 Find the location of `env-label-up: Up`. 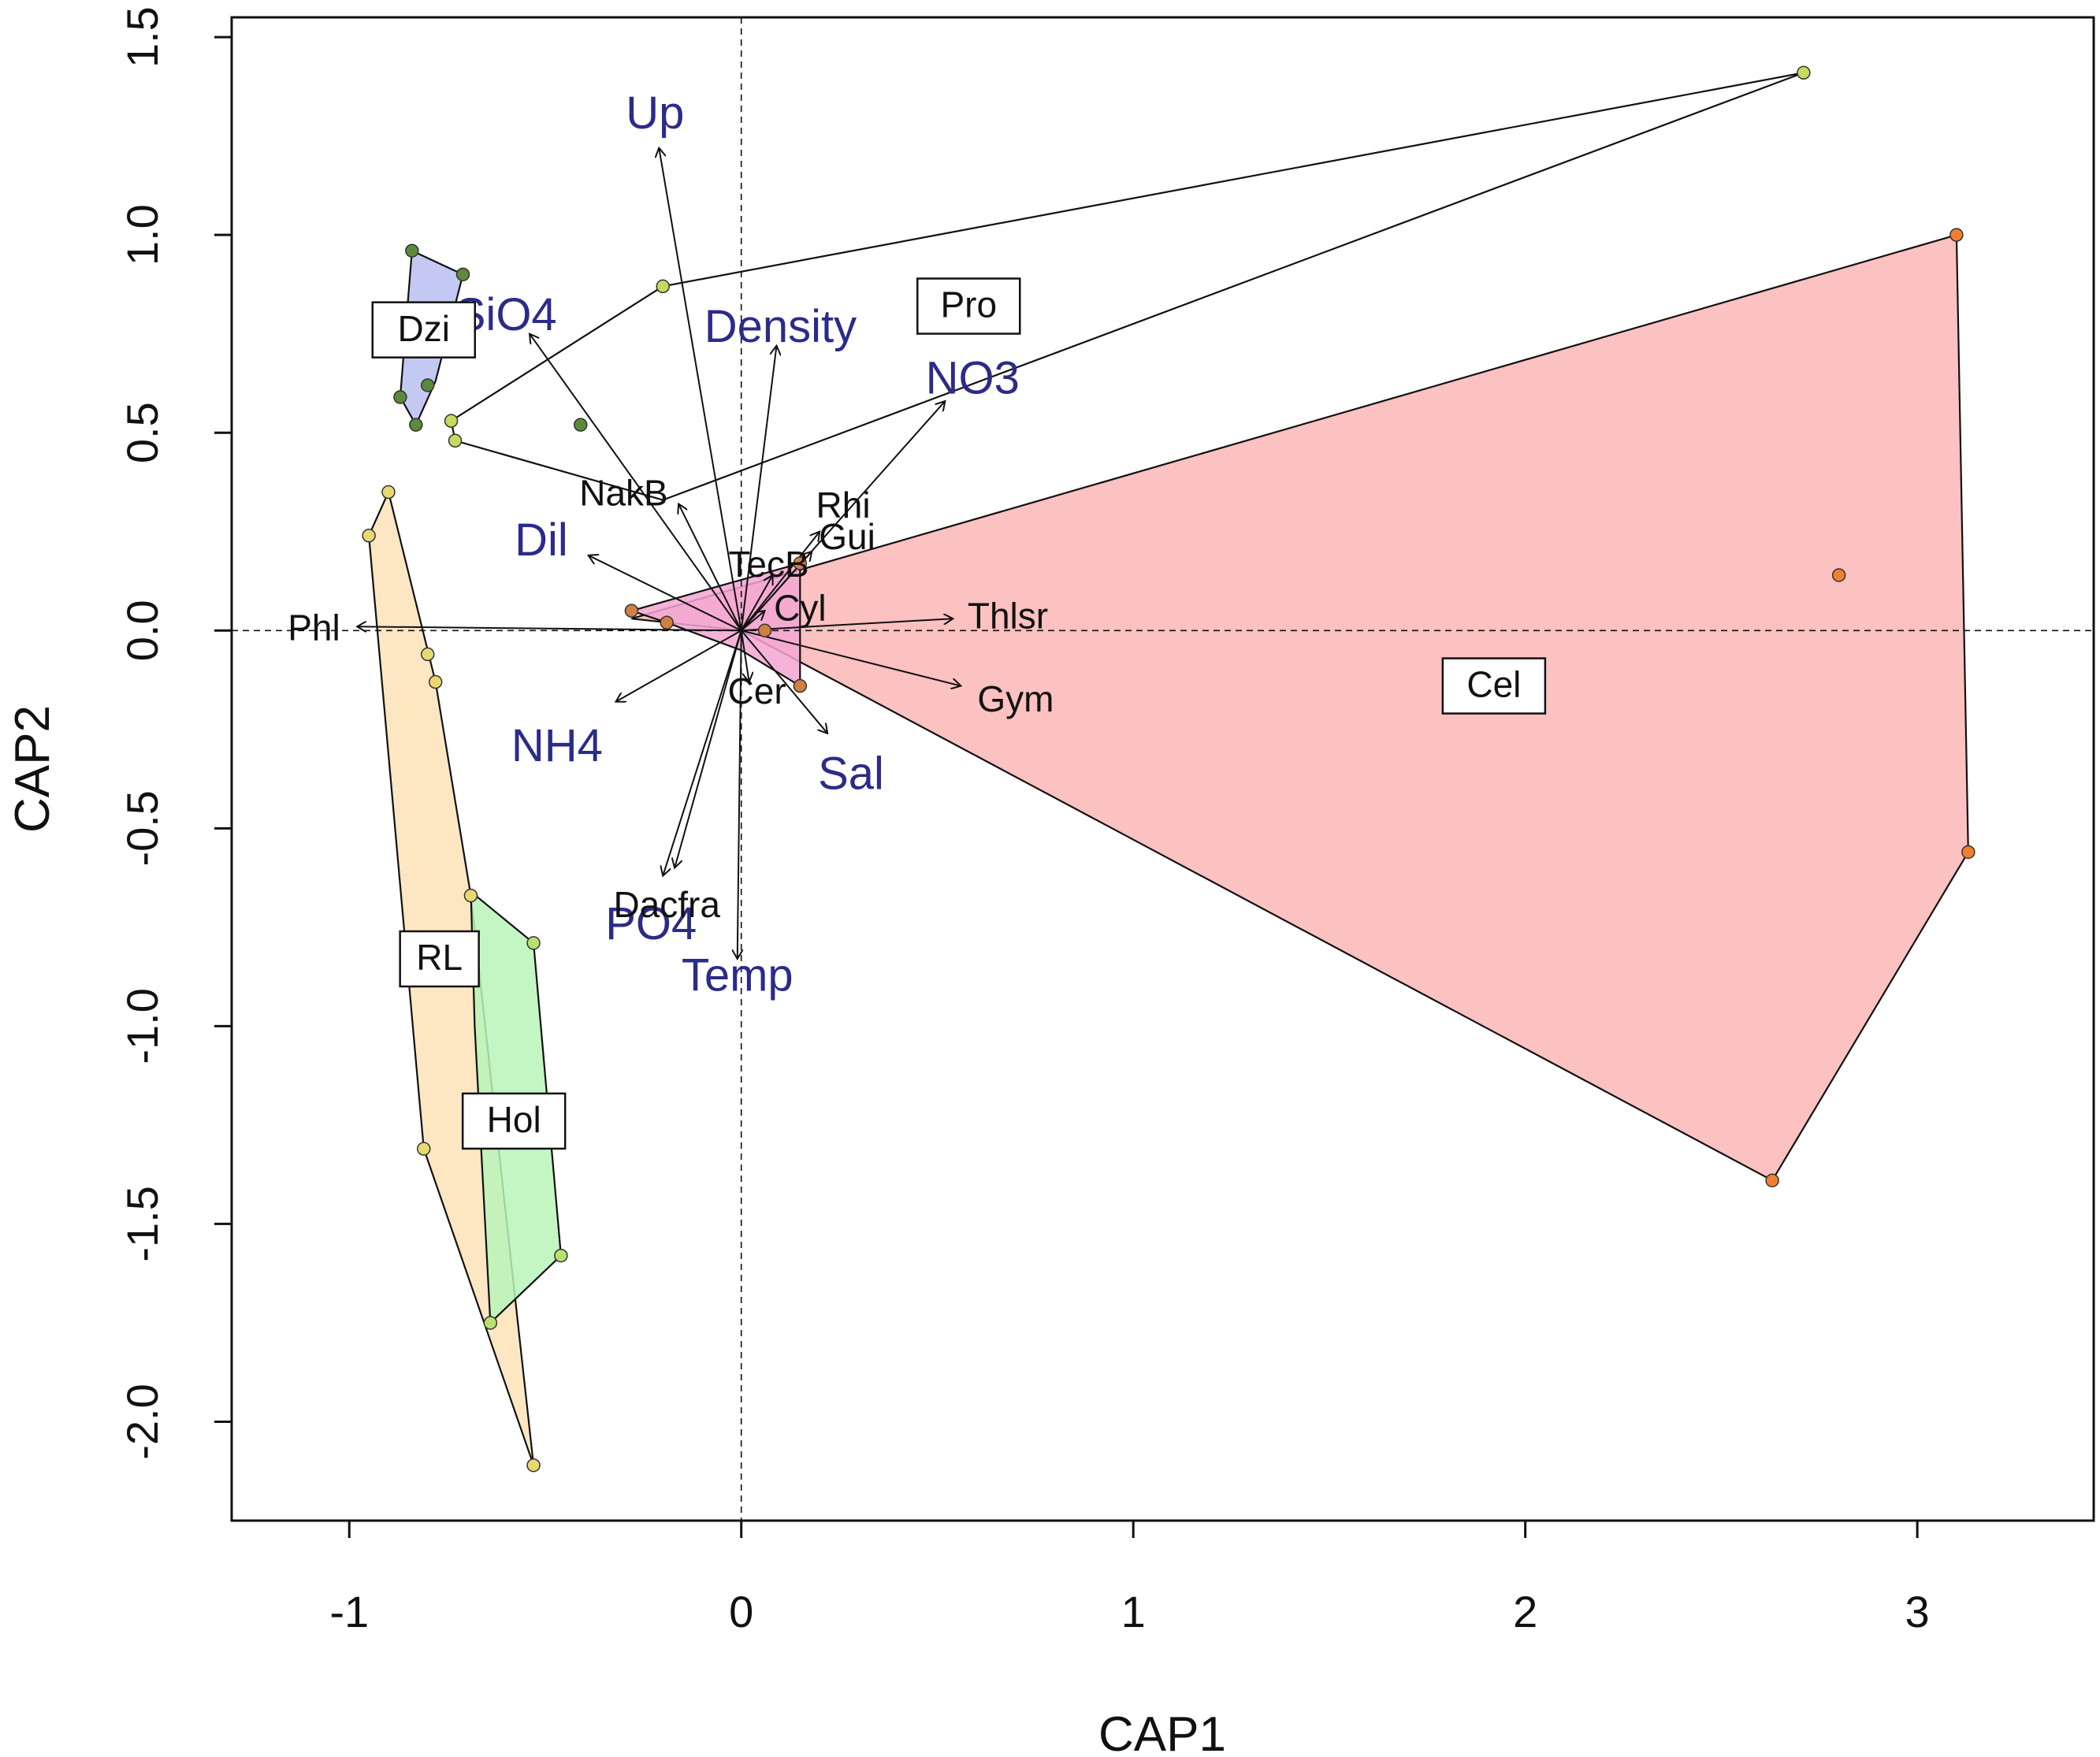

env-label-up: Up is located at coordinates (655, 113).